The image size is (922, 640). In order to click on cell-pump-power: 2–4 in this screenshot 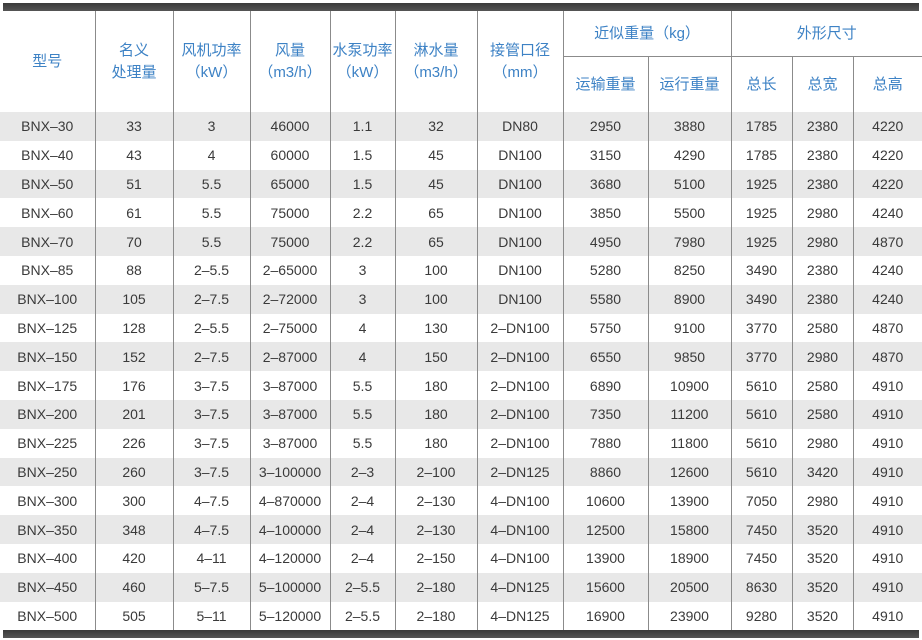, I will do `click(362, 501)`.